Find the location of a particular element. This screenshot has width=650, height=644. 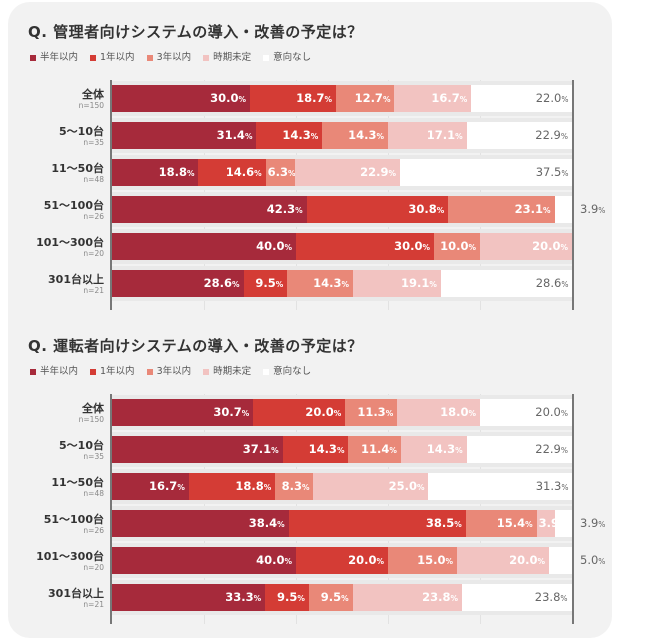

category-label: 全体 is located at coordinates (93, 94).